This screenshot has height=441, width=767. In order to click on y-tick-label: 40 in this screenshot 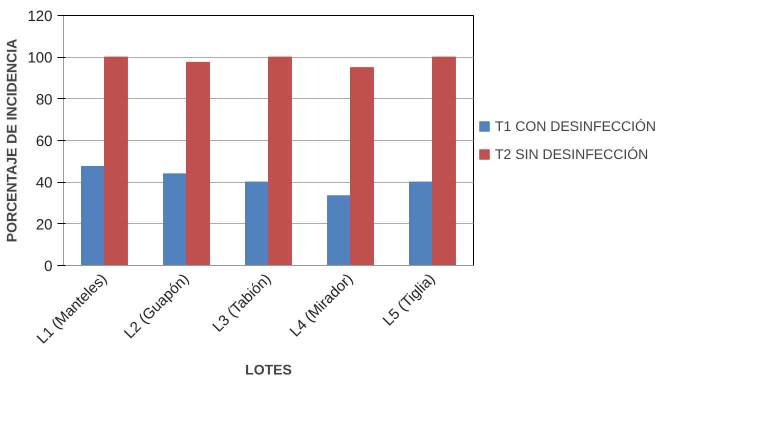, I will do `click(44, 183)`.